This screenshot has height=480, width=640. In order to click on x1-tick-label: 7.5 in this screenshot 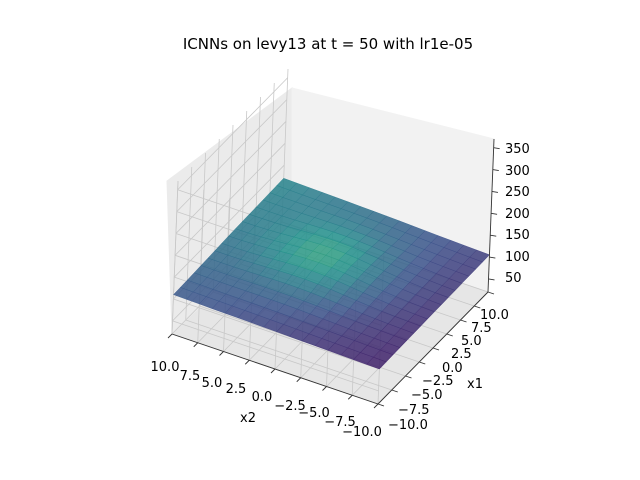, I will do `click(481, 328)`.